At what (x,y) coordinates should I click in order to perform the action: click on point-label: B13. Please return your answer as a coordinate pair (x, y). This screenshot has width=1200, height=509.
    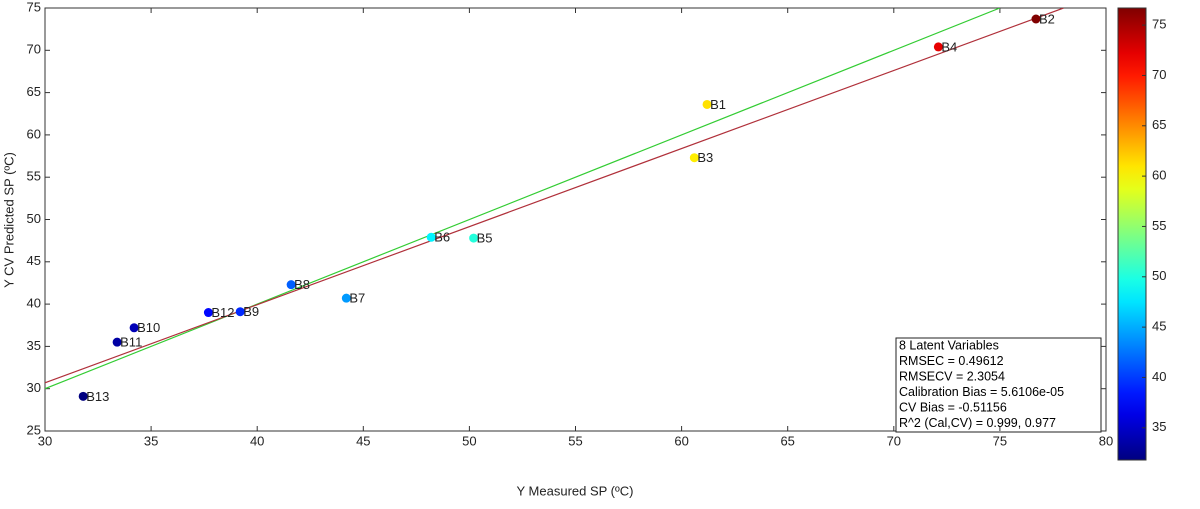
    Looking at the image, I should click on (97, 396).